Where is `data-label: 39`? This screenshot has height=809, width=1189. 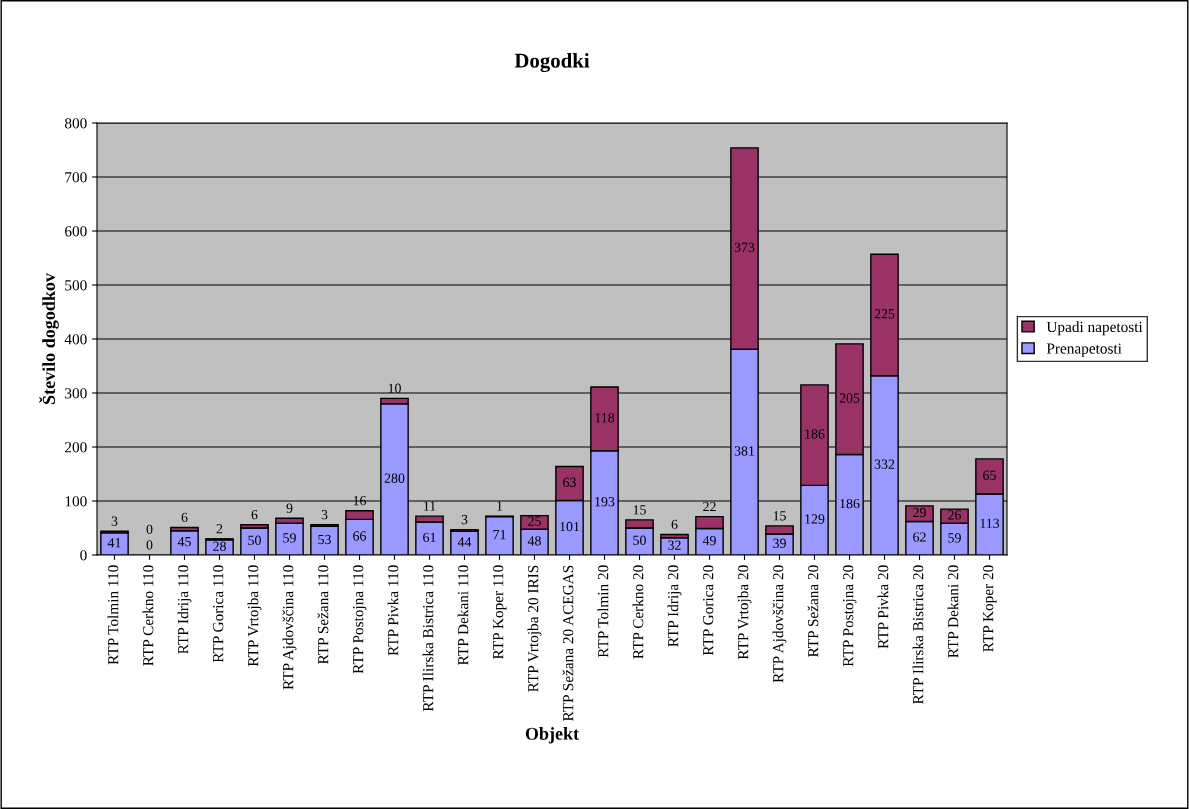 data-label: 39 is located at coordinates (779, 543).